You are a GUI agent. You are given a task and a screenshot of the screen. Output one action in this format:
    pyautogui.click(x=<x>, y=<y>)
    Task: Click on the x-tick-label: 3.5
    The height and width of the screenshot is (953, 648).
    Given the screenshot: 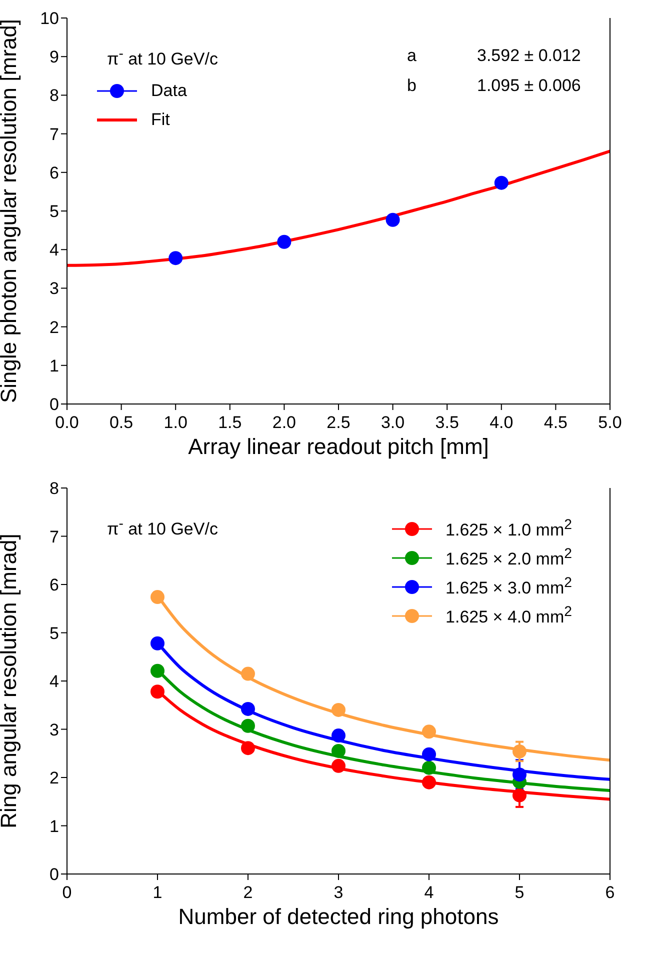 What is the action you would take?
    pyautogui.click(x=447, y=422)
    